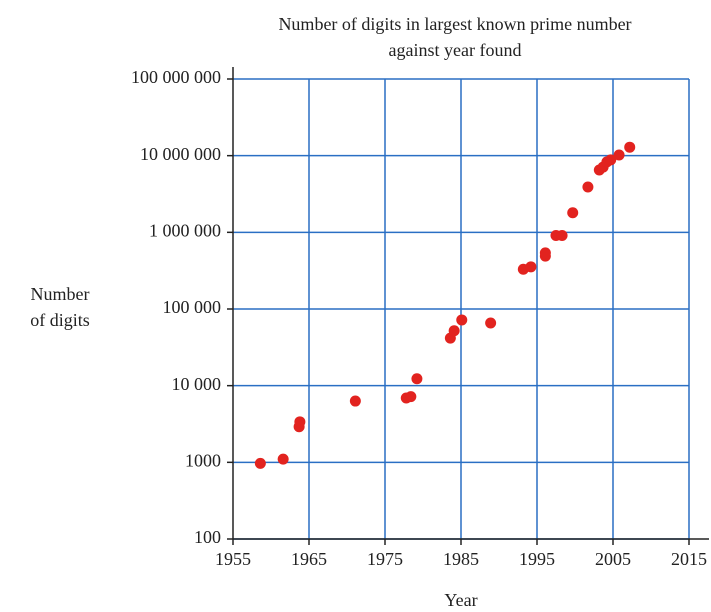 The image size is (711, 612). What do you see at coordinates (185, 230) in the screenshot?
I see `y-tick-label: 1 000 000` at bounding box center [185, 230].